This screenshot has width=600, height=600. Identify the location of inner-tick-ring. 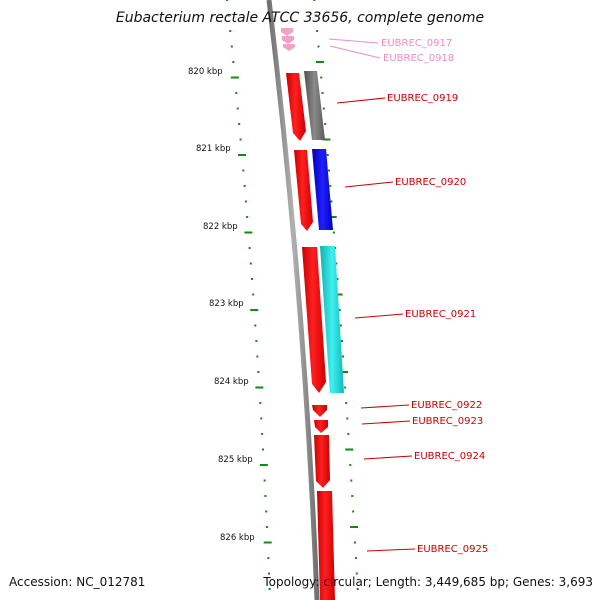
(336, 295).